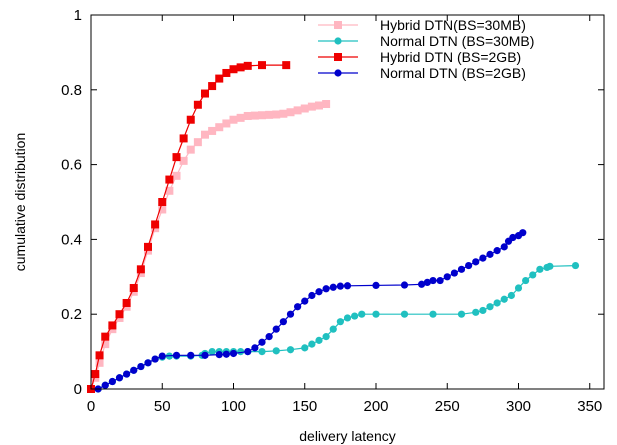  I want to click on x-tick-label-0: 0, so click(91, 406).